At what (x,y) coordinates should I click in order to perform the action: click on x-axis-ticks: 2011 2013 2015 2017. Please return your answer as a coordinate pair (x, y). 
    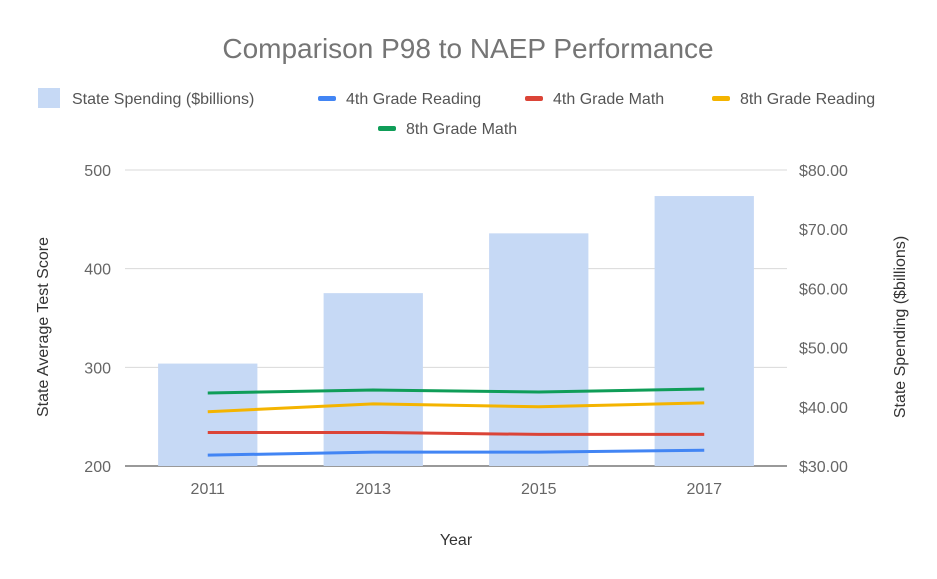
    Looking at the image, I should click on (457, 489).